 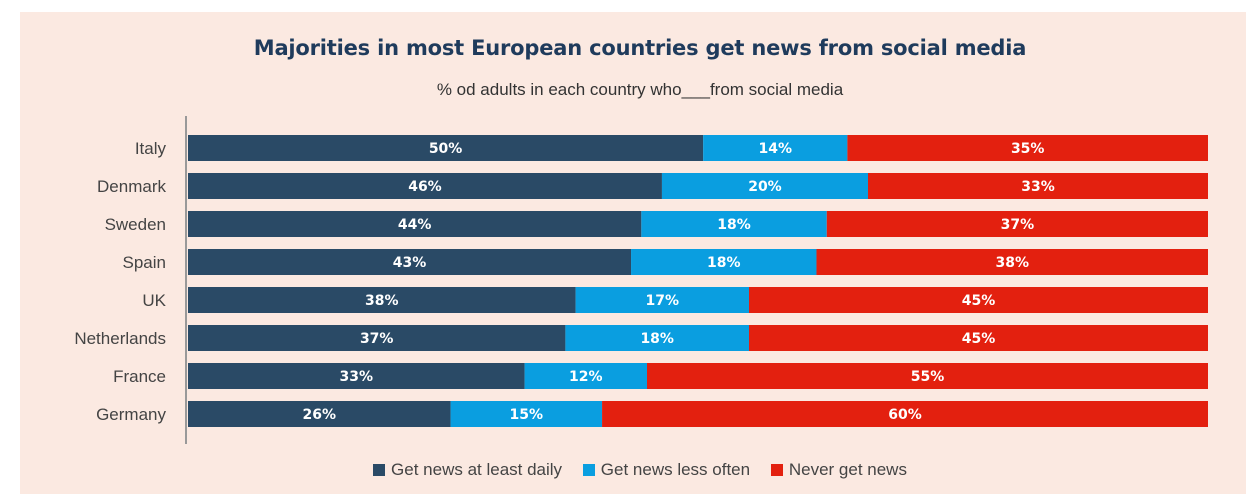 I want to click on data-label-daily: 46%, so click(x=425, y=187).